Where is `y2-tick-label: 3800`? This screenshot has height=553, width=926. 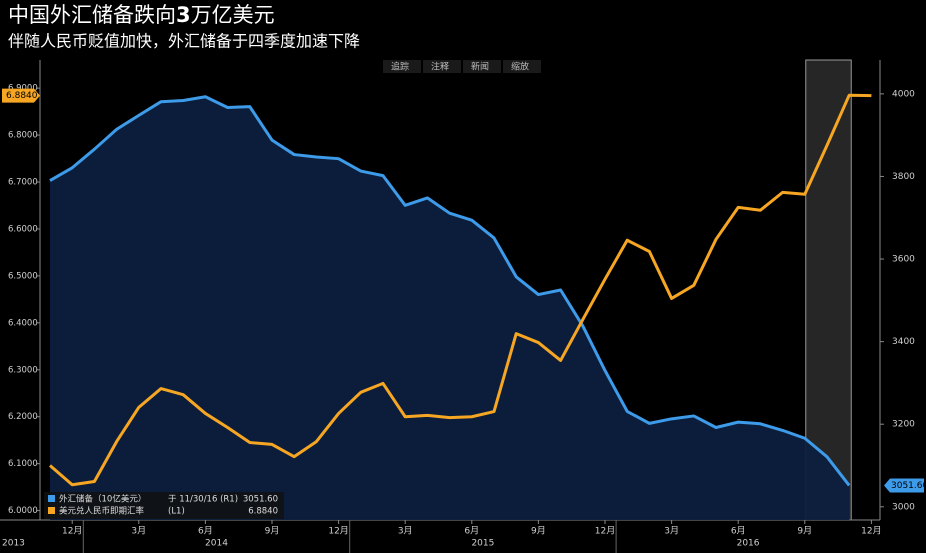 y2-tick-label: 3800 is located at coordinates (903, 177).